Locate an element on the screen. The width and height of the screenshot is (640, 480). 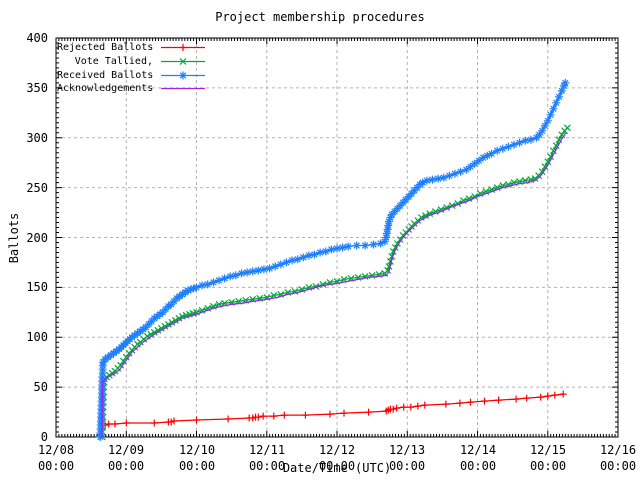
y-tick-label: 250 is located at coordinates (37, 188).